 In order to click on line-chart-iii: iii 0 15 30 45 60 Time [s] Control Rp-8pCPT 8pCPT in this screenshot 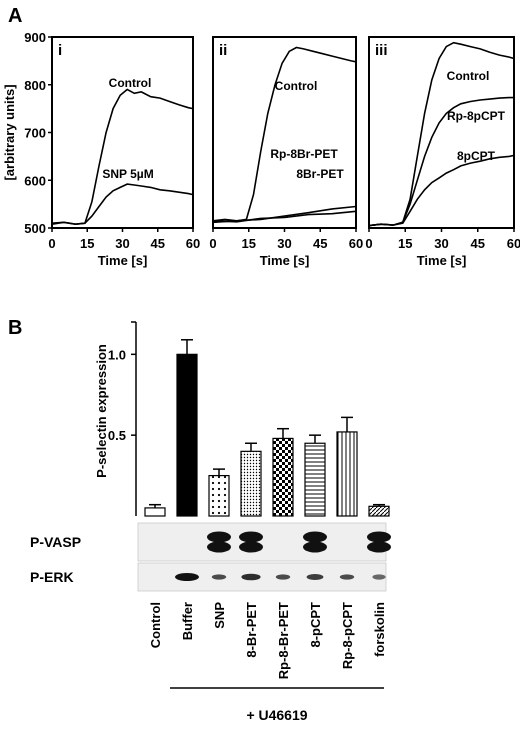, I will do `click(442, 152)`.